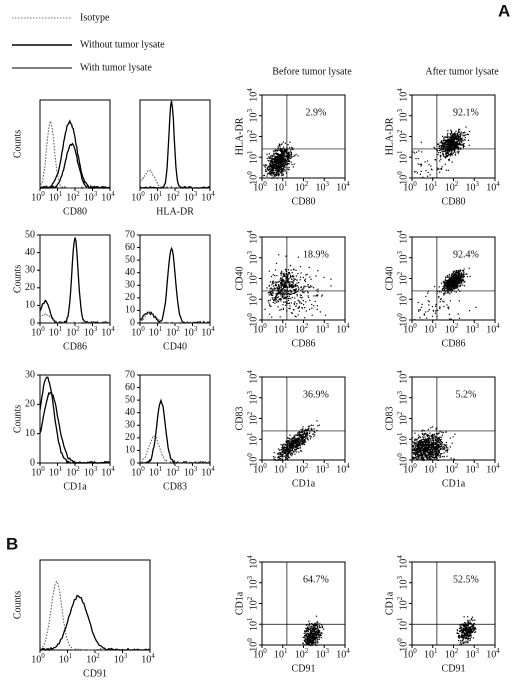  What do you see at coordinates (304, 201) in the screenshot?
I see `x-axis-label: CD80` at bounding box center [304, 201].